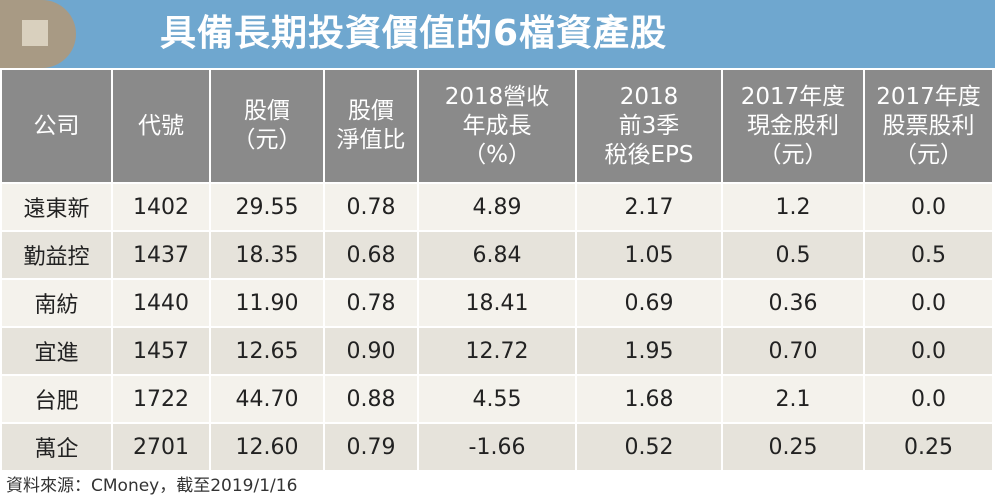  Describe the element at coordinates (649, 351) in the screenshot. I see `cell-eps: 1.95` at that location.